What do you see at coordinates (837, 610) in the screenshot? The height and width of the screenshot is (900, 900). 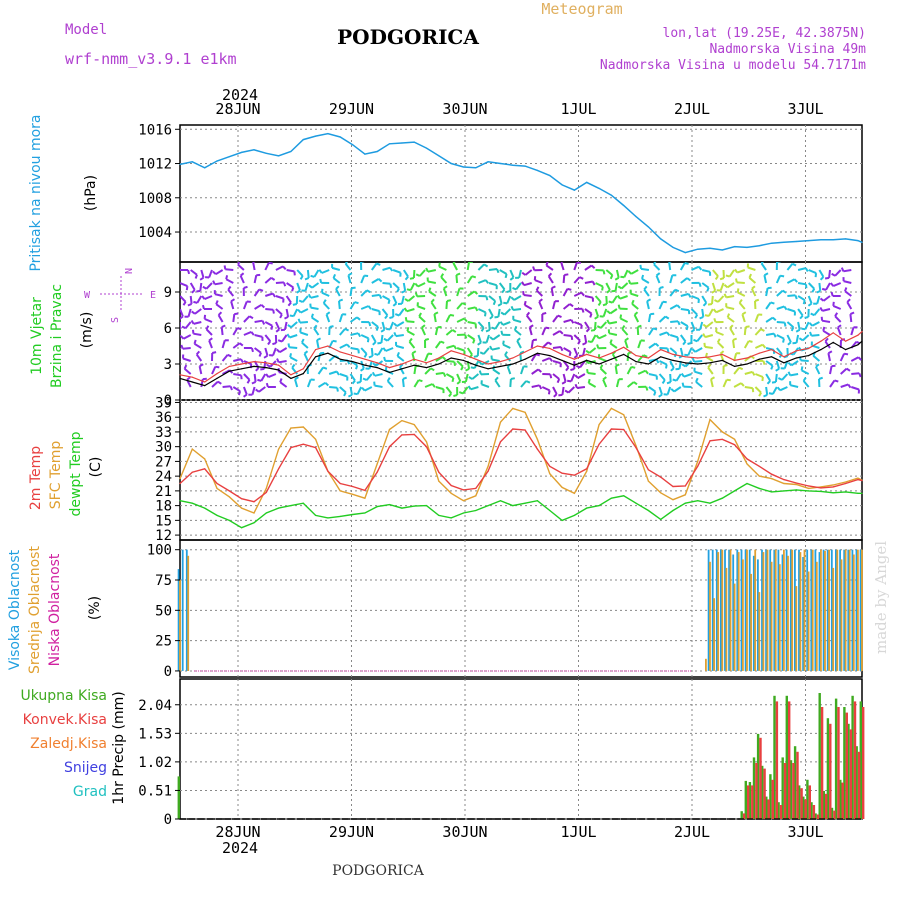 I see `cloud-bar-srednja` at bounding box center [837, 610].